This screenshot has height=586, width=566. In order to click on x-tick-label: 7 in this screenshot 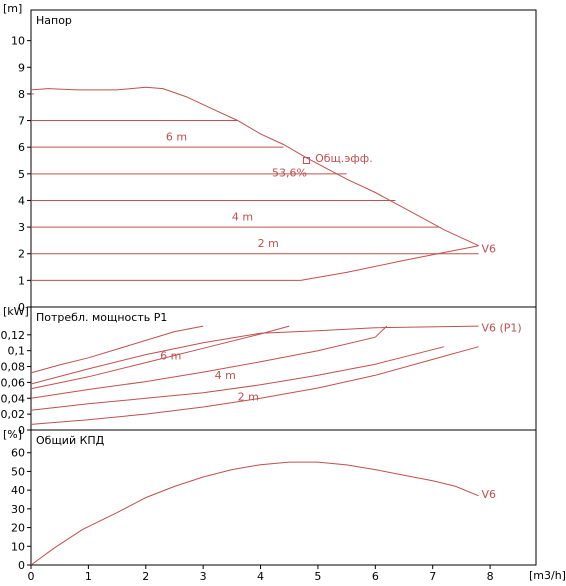, I will do `click(432, 576)`.